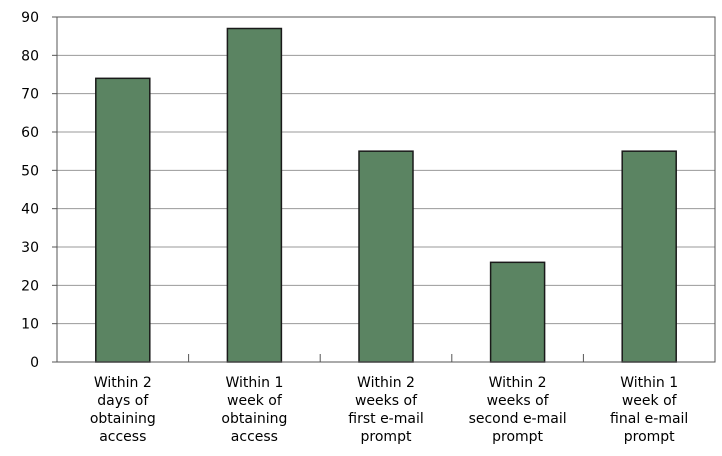 The image size is (722, 456). Describe the element at coordinates (34, 363) in the screenshot. I see `y-tick-label: 0` at that location.